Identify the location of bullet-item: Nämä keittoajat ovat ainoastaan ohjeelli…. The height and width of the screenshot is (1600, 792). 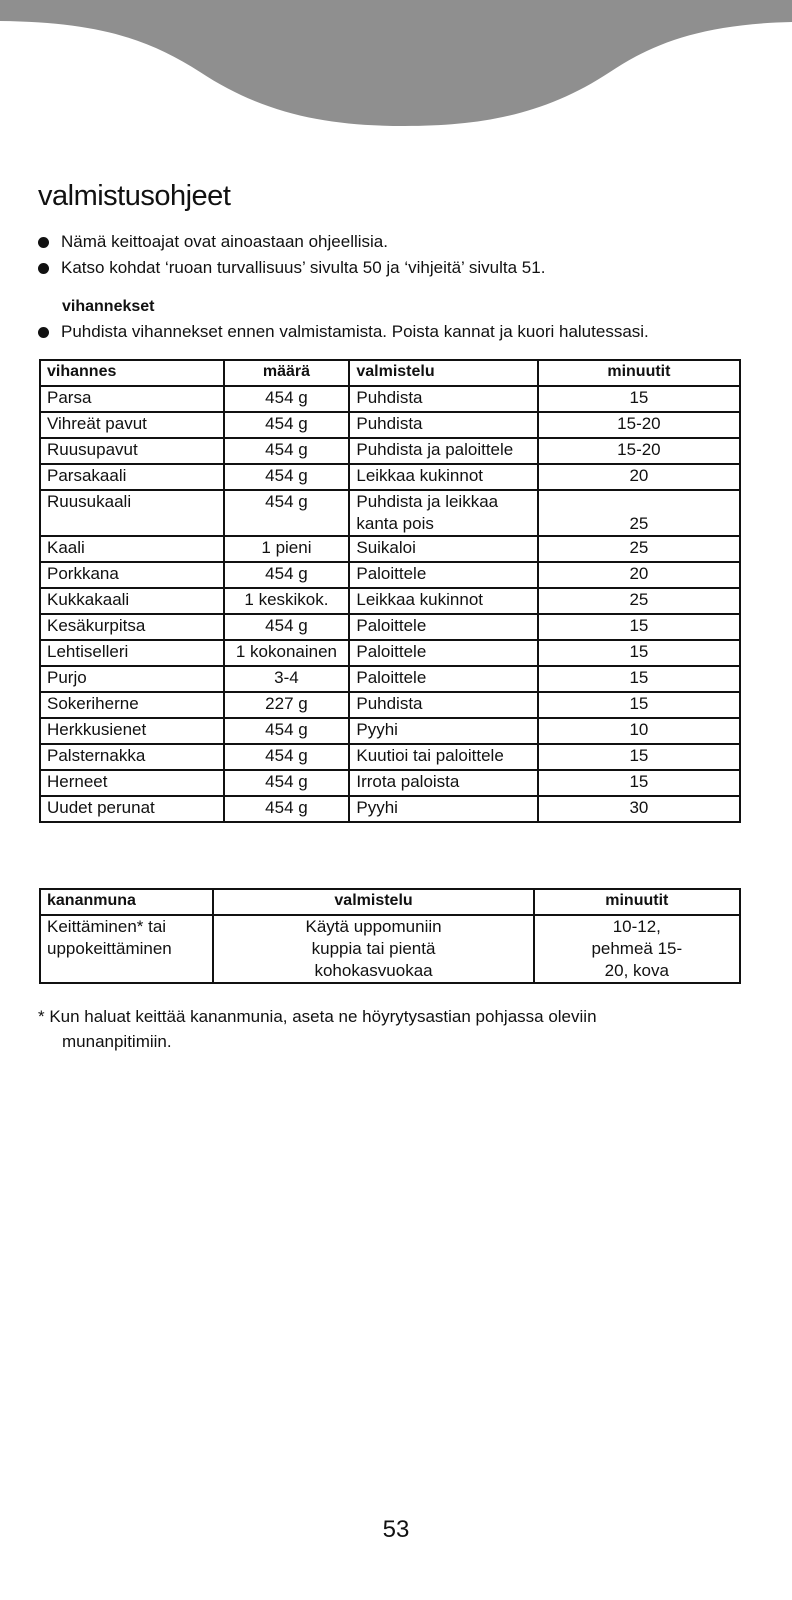
(213, 242).